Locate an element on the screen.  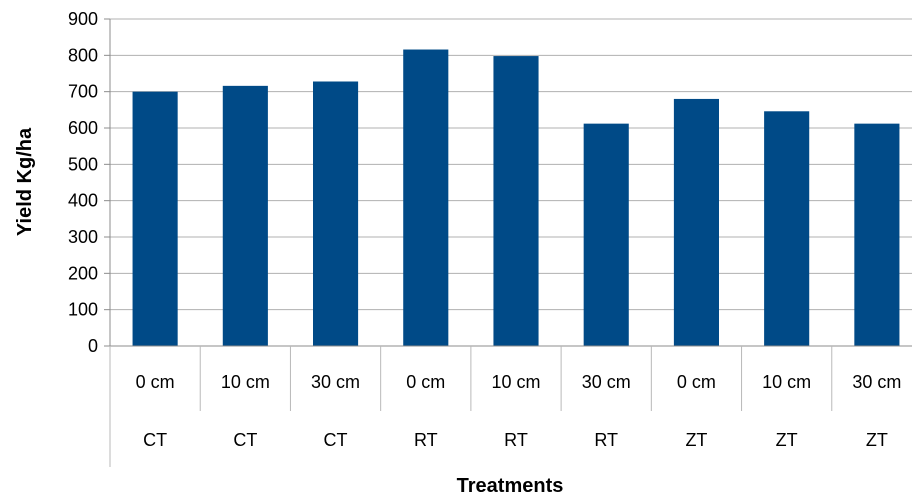
y-tick-label: 0 is located at coordinates (93, 346).